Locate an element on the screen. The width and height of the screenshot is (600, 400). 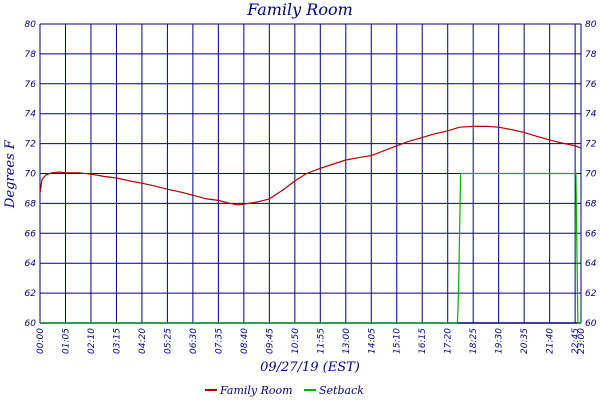
x-tick-label: 11:55 is located at coordinates (321, 341).